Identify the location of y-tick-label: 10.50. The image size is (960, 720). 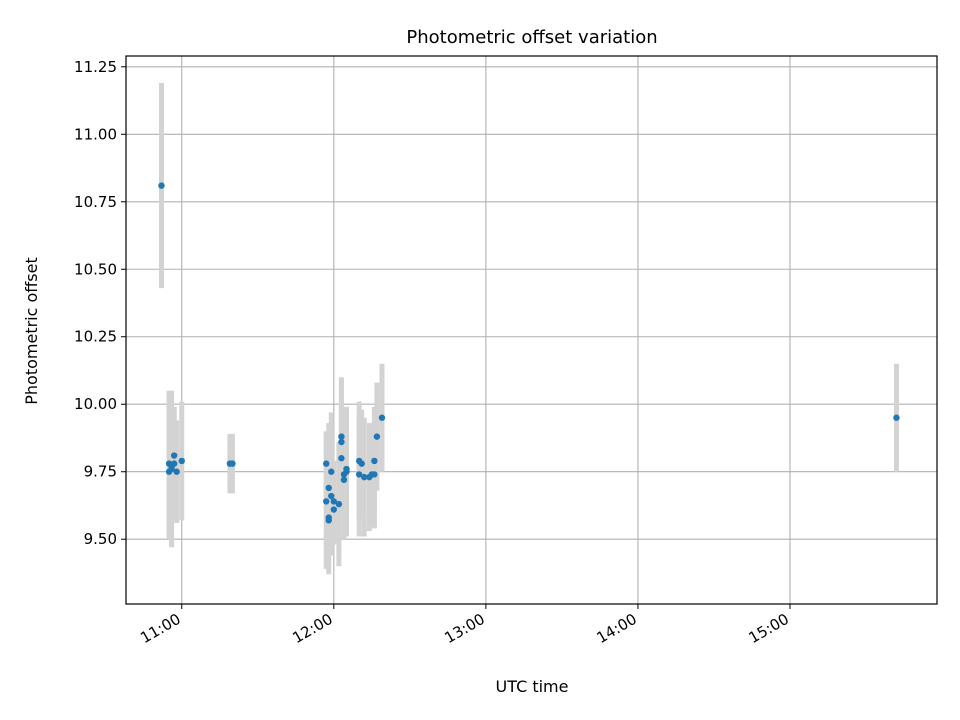
(95, 269).